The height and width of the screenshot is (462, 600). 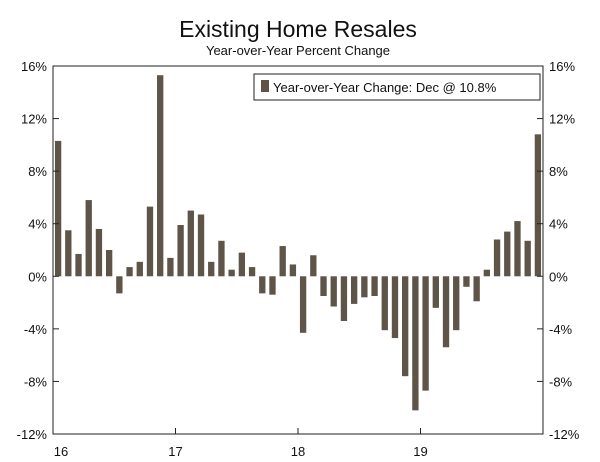 I want to click on y-tick-label-left: 0%, so click(x=37, y=276).